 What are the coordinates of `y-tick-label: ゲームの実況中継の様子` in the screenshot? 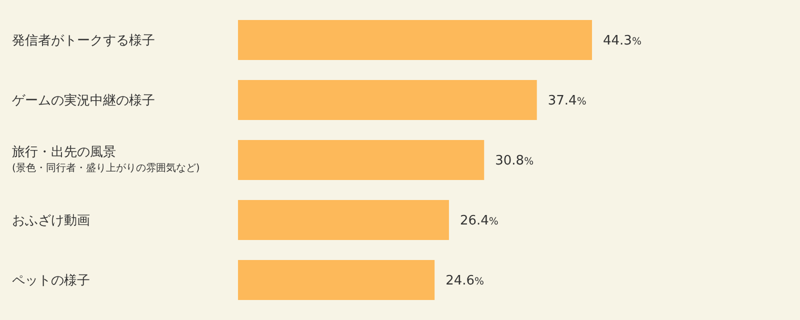 It's located at (83, 100).